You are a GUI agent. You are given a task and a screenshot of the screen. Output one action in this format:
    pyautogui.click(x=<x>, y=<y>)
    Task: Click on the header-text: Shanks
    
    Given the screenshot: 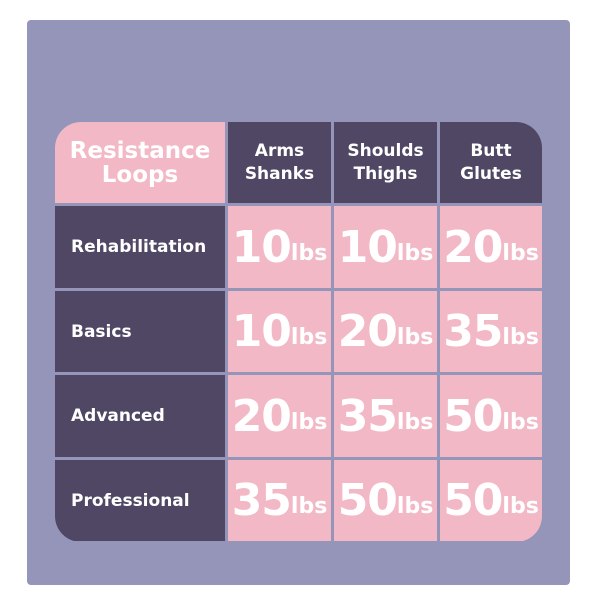 What is the action you would take?
    pyautogui.click(x=279, y=173)
    